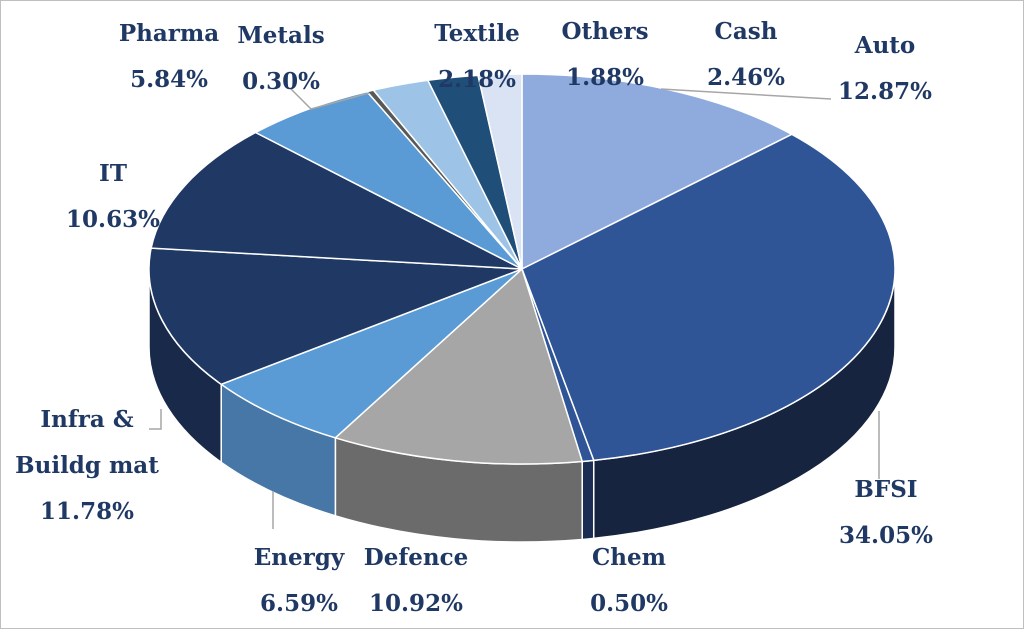 This screenshot has height=629, width=1024. What do you see at coordinates (299, 580) in the screenshot?
I see `label-energy: Energy 6.59%` at bounding box center [299, 580].